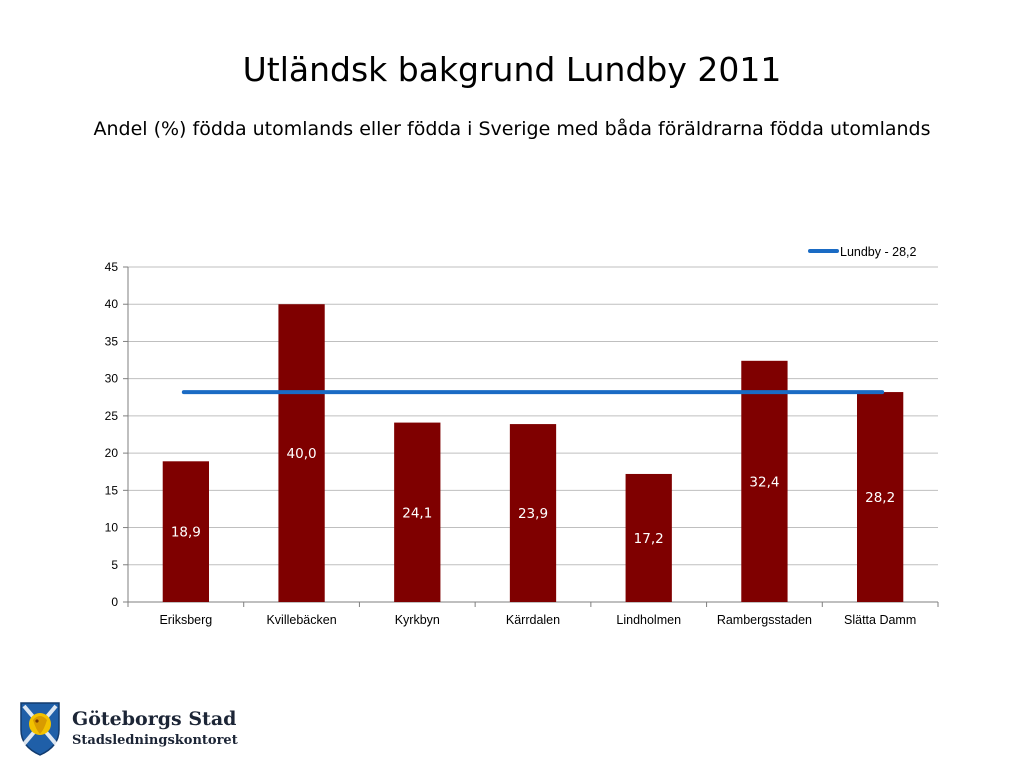  Describe the element at coordinates (878, 252) in the screenshot. I see `legend-label: Lundby - 28,2` at that location.